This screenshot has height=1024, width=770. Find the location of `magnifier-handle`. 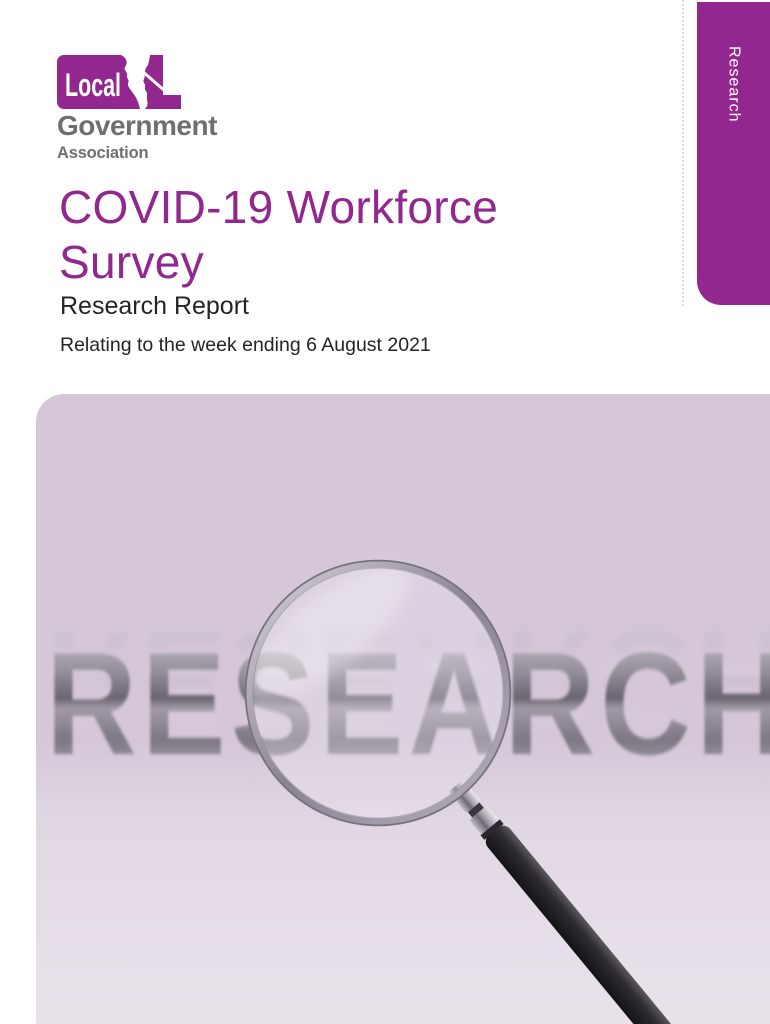

magnifier-handle is located at coordinates (577, 902).